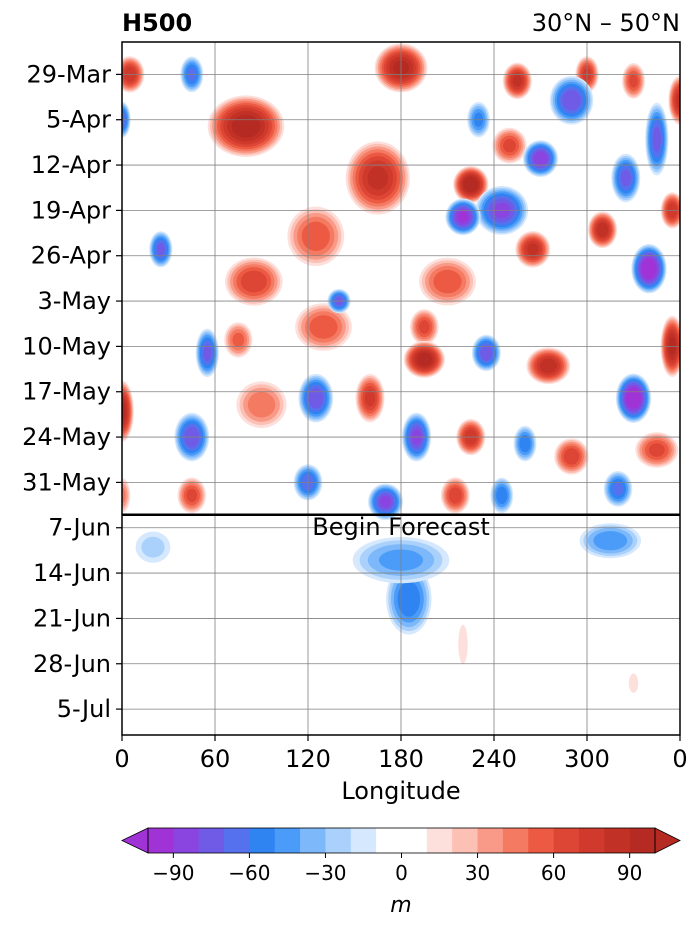  Describe the element at coordinates (249, 873) in the screenshot. I see `colorbar-tick-label-1: −60` at that location.